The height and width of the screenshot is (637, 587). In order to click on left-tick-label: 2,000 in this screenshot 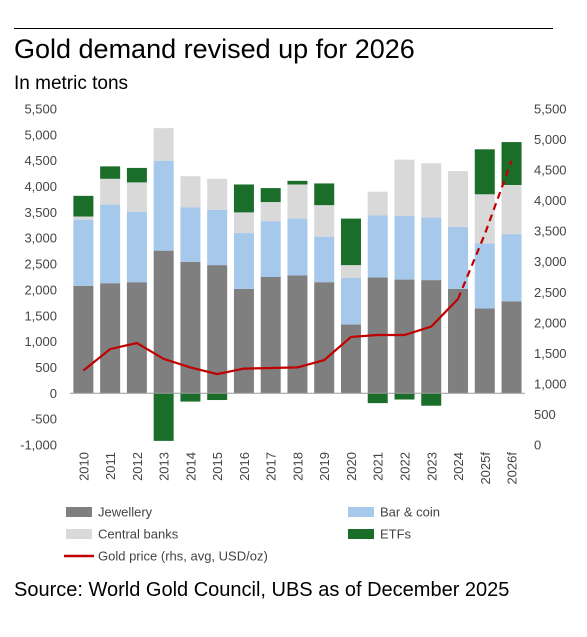, I will do `click(40, 289)`.